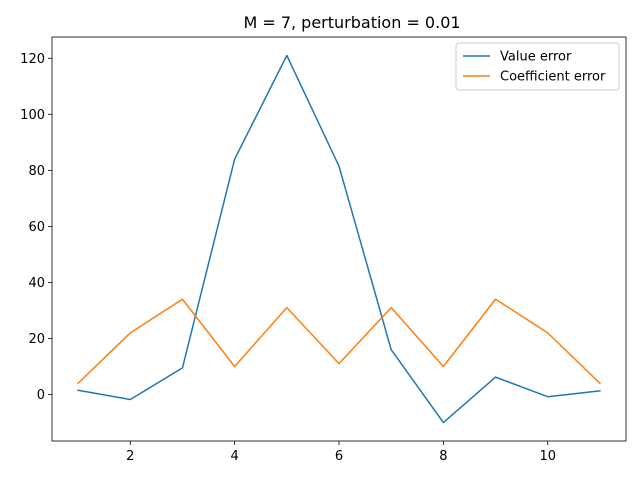  What do you see at coordinates (32, 115) in the screenshot?
I see `y-tick-label: 100` at bounding box center [32, 115].